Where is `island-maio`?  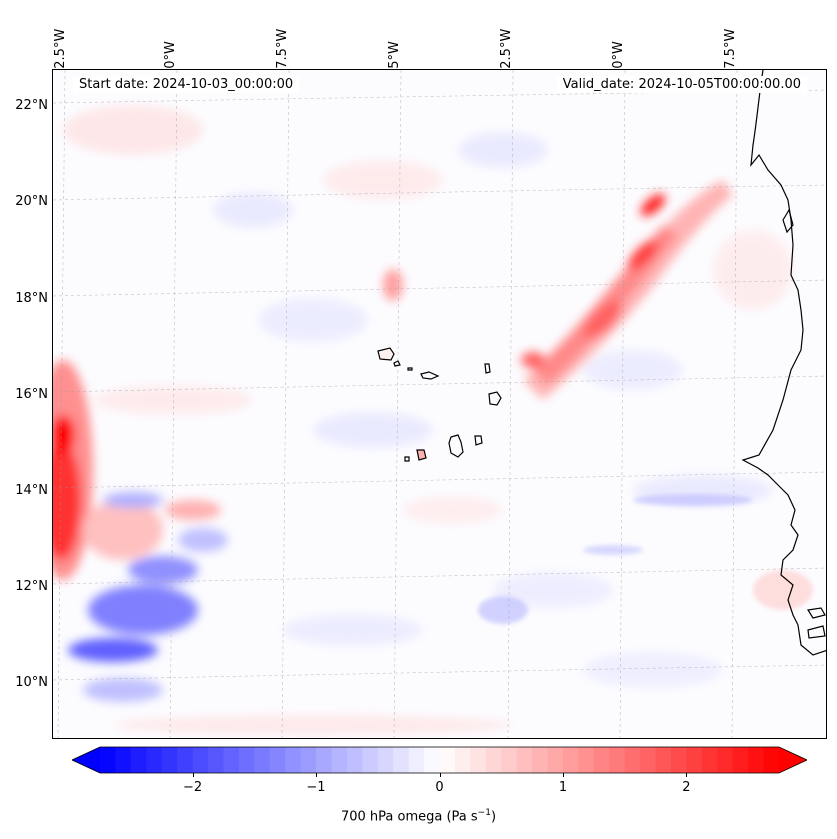 island-maio is located at coordinates (478, 440).